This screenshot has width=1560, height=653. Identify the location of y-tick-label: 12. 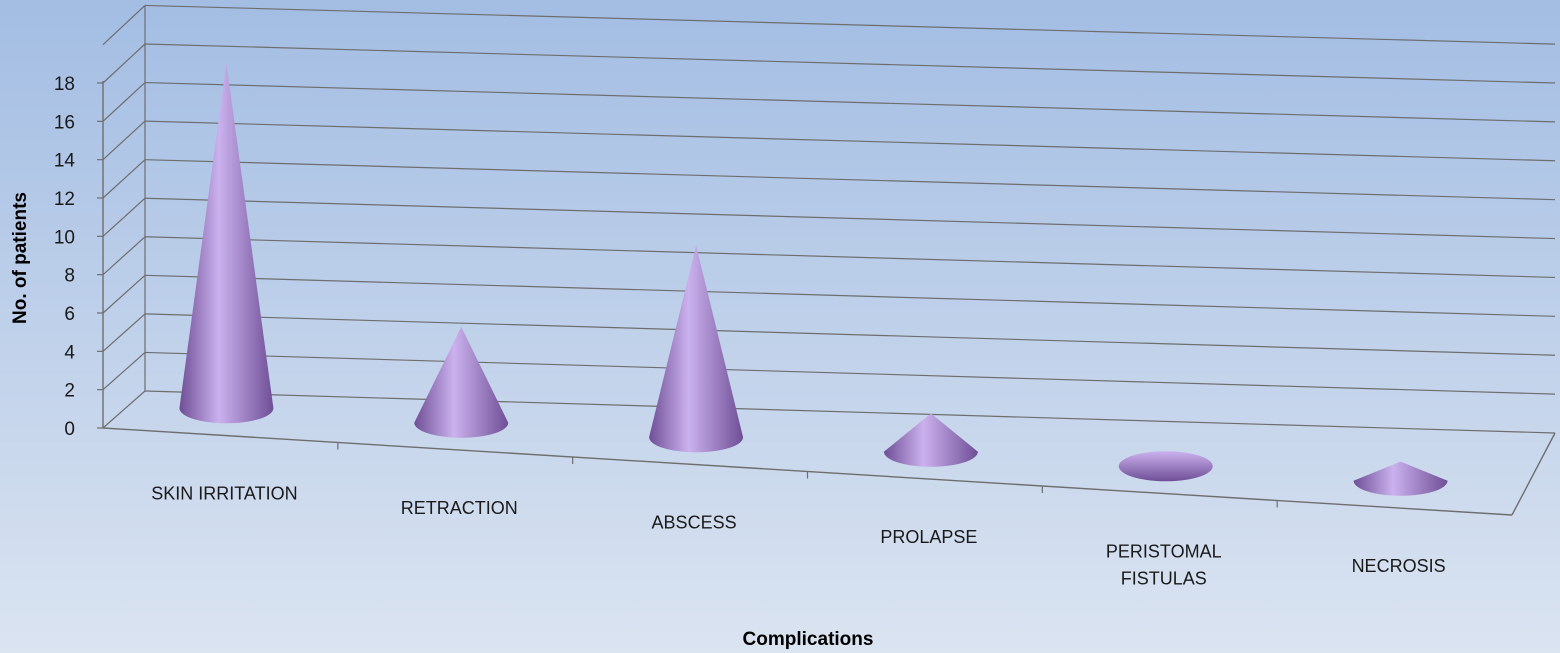
(64, 199).